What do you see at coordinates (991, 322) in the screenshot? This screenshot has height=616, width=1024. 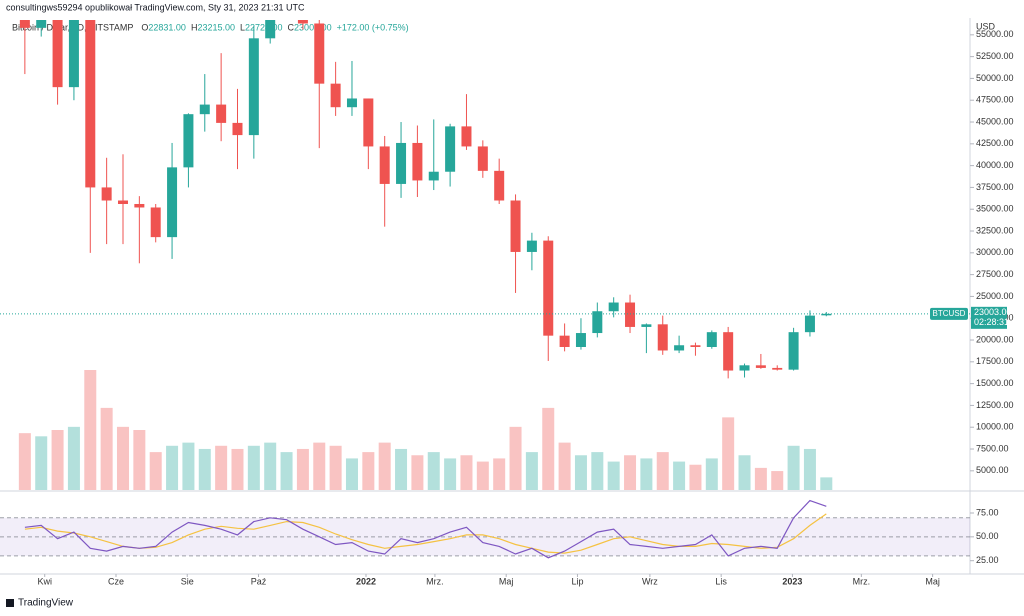 I see `countdown: 02:28:31` at bounding box center [991, 322].